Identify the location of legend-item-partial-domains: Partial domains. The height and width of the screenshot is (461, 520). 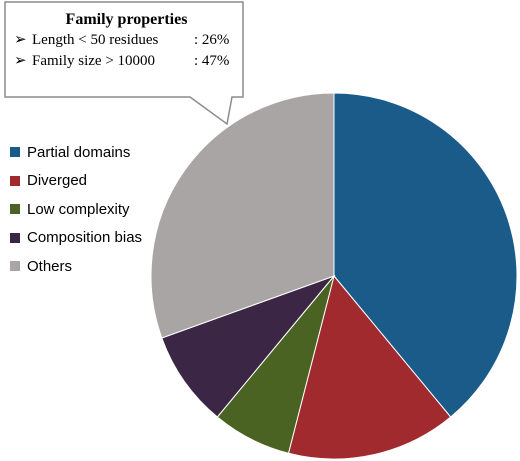
(76, 152).